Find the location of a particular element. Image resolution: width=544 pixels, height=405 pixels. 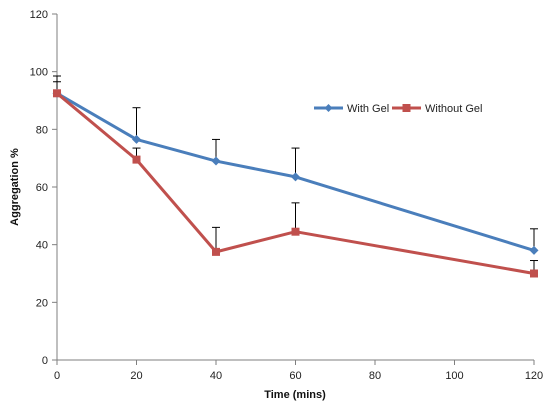

y-tick-label: 80 is located at coordinates (42, 130).